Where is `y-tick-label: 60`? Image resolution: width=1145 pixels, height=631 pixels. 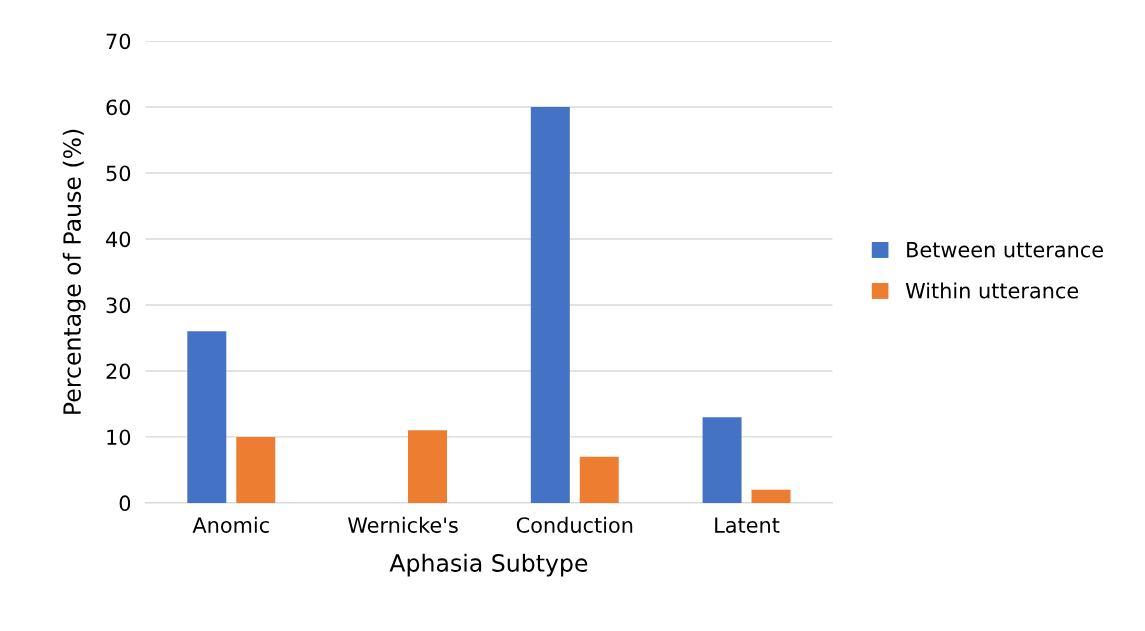 y-tick-label: 60 is located at coordinates (118, 107).